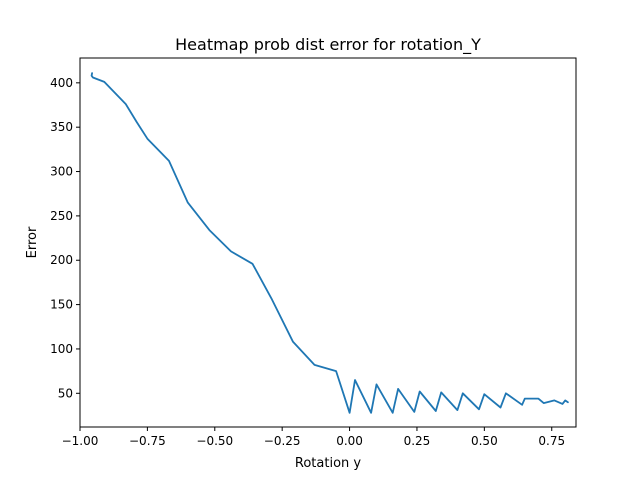 This screenshot has height=480, width=640. Describe the element at coordinates (61, 260) in the screenshot. I see `y-tick-label: 200` at that location.